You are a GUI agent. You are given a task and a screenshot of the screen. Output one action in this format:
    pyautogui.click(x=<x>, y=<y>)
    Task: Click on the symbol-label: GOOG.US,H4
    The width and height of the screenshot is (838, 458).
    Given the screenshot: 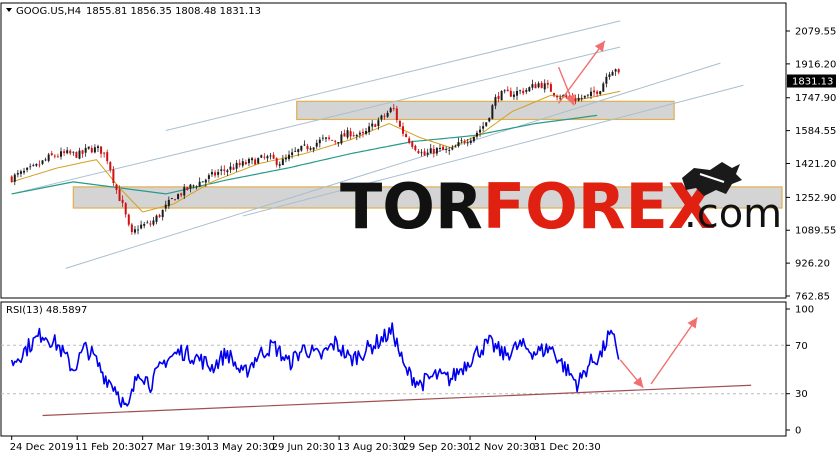 What is the action you would take?
    pyautogui.click(x=48, y=11)
    